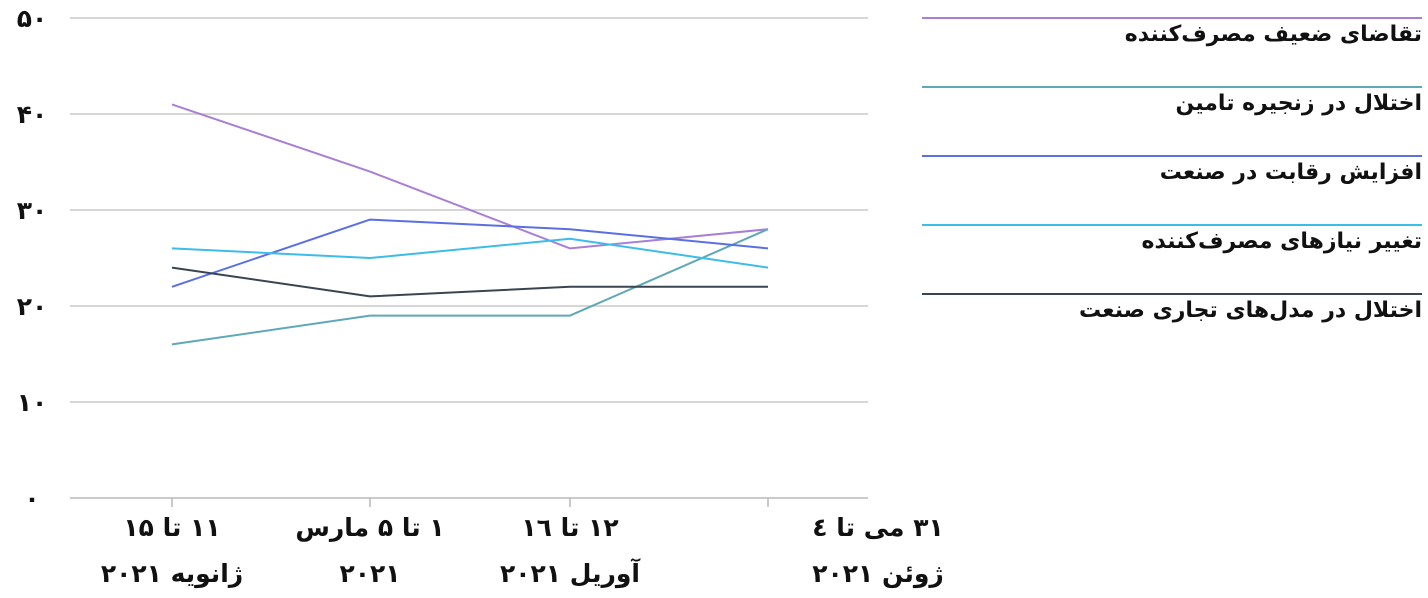 The image size is (1428, 598). Describe the element at coordinates (877, 527) in the screenshot. I see `x-tick-label: ۳۱ می تا ٤` at that location.